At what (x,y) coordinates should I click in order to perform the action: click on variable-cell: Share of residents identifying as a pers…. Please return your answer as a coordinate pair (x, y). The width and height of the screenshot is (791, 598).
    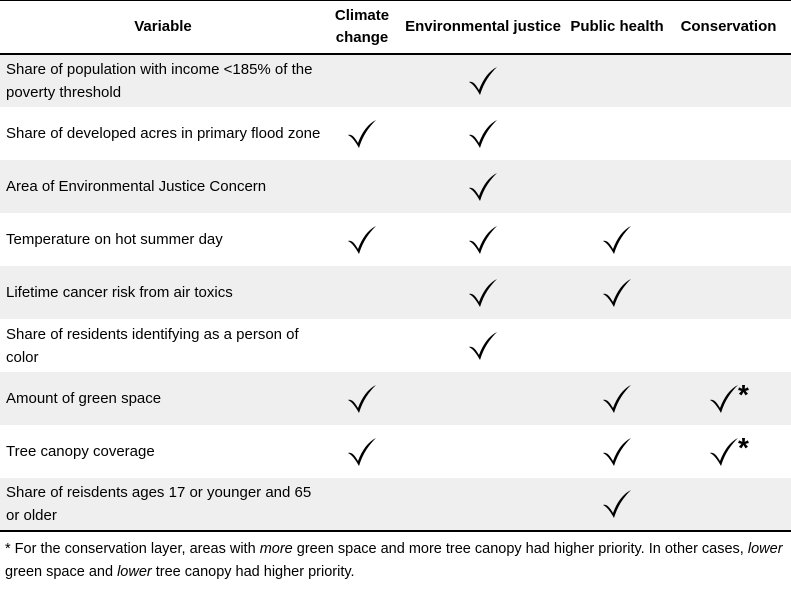
    Looking at the image, I should click on (152, 345).